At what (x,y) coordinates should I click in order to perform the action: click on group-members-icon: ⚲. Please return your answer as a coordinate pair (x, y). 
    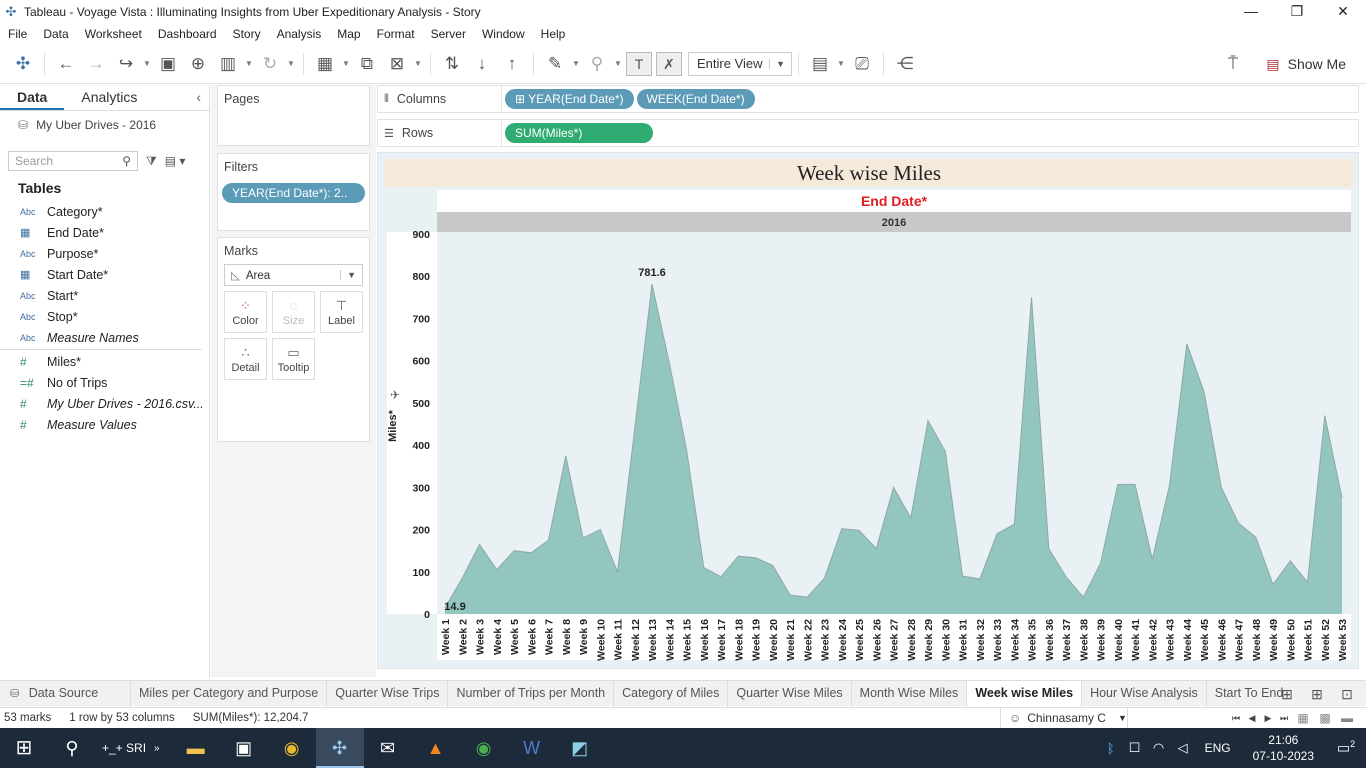
    Looking at the image, I should click on (597, 63).